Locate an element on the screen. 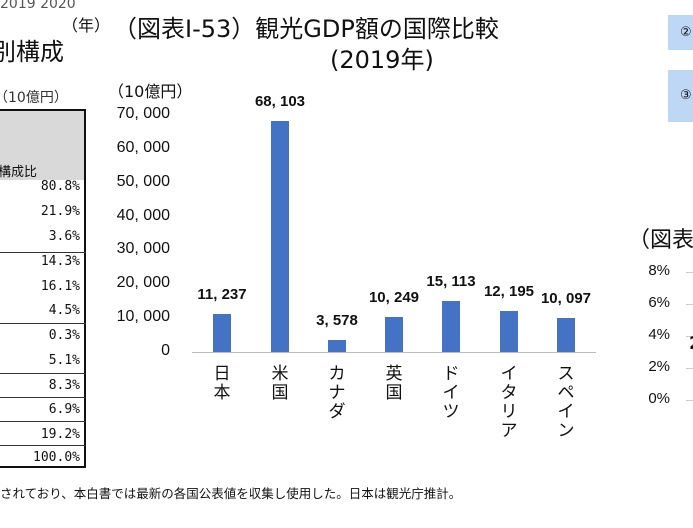 The width and height of the screenshot is (693, 528). percent-cell: 8.3% is located at coordinates (64, 385).